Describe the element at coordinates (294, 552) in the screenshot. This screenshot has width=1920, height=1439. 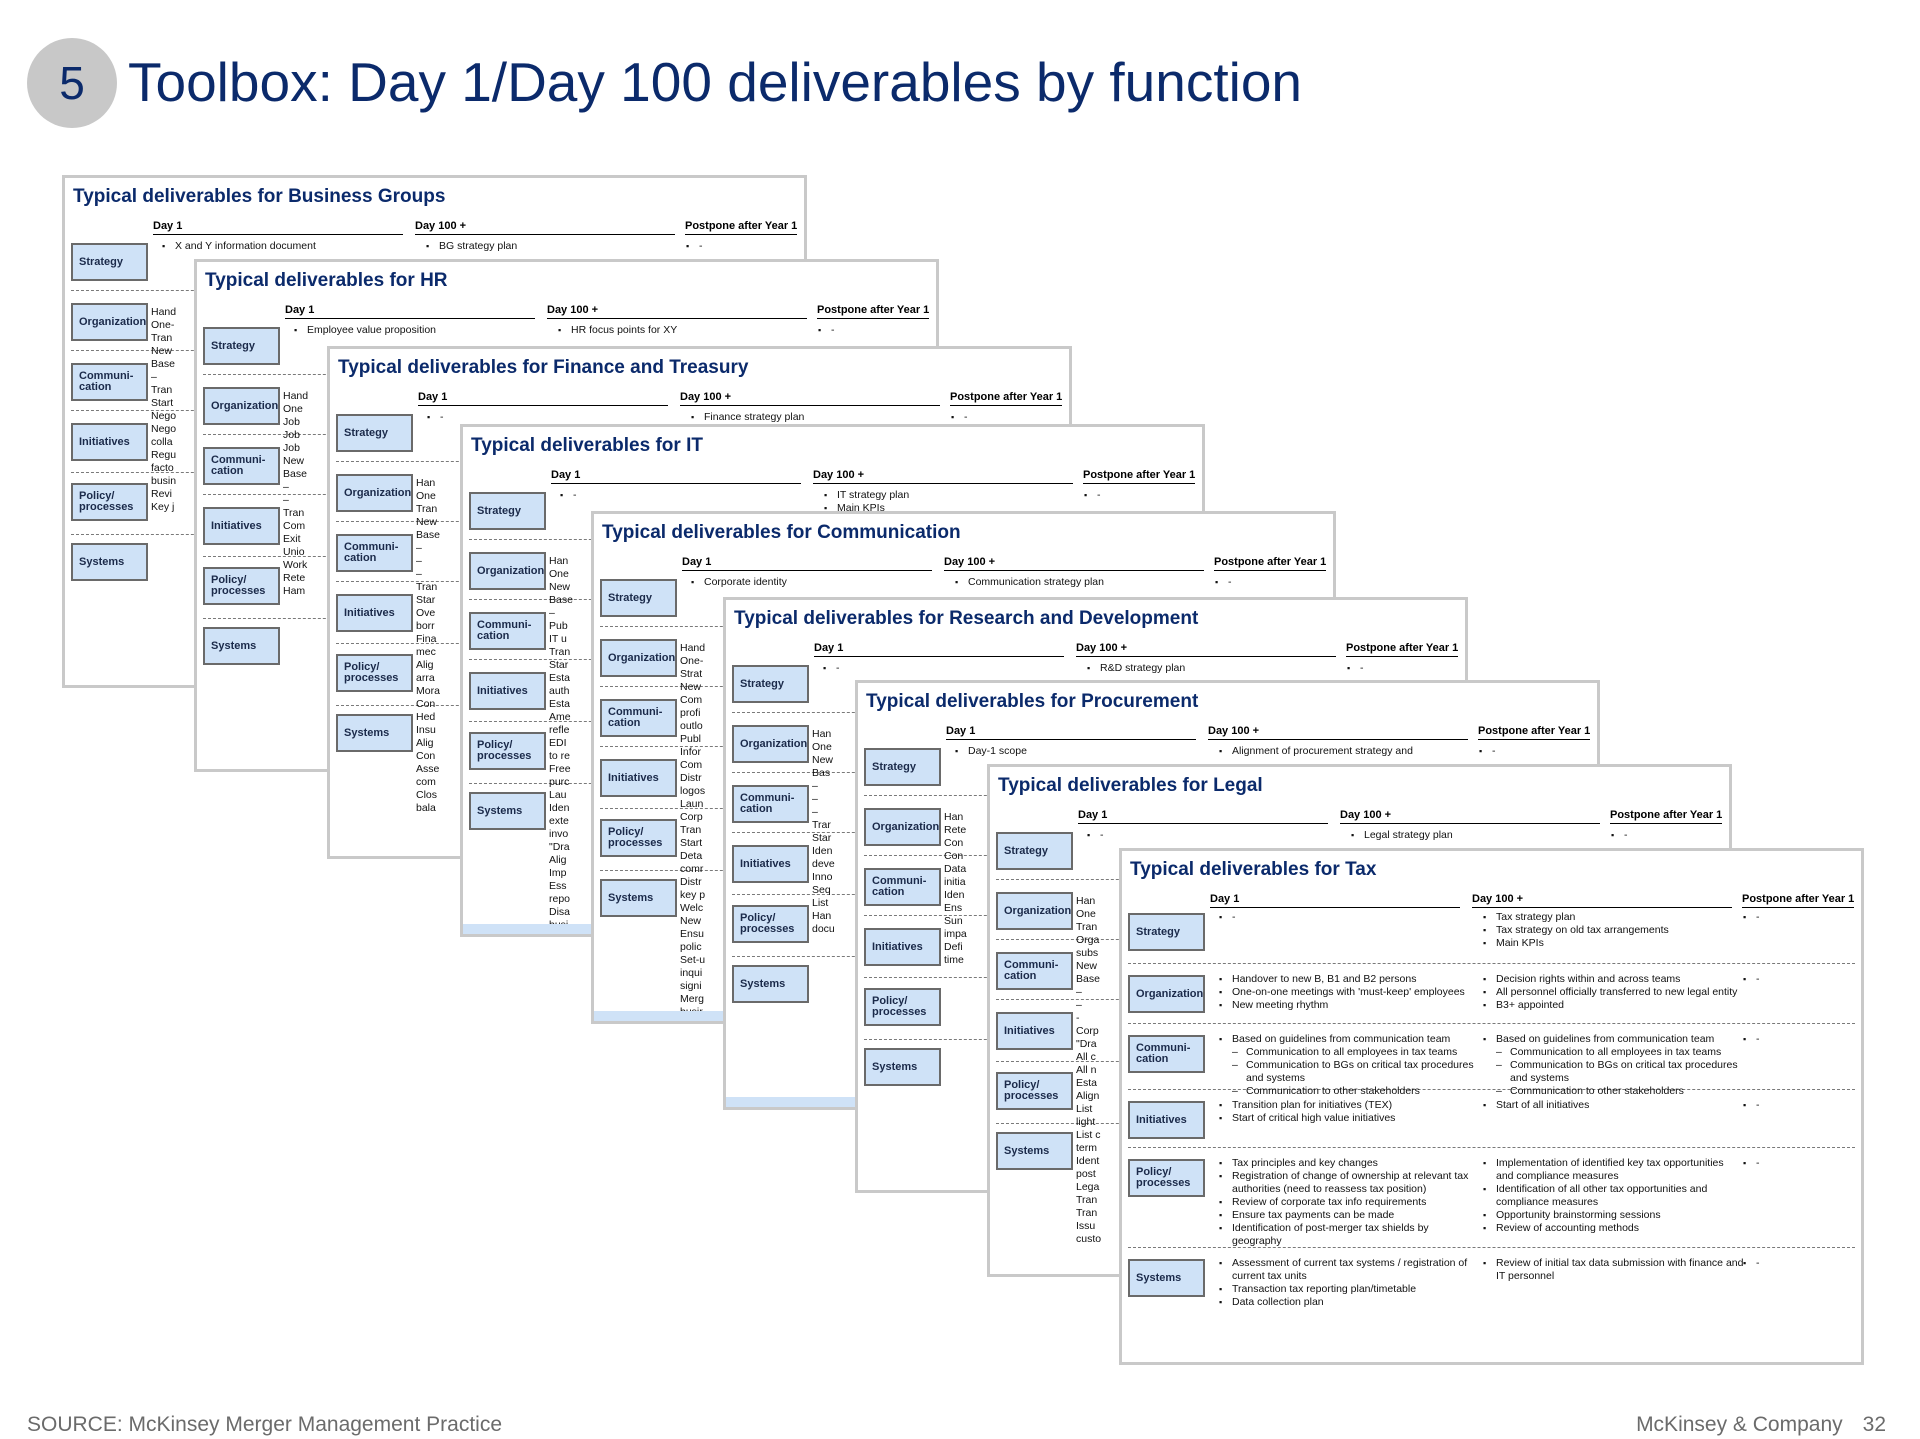
I see `truncated-text: Unio` at that location.